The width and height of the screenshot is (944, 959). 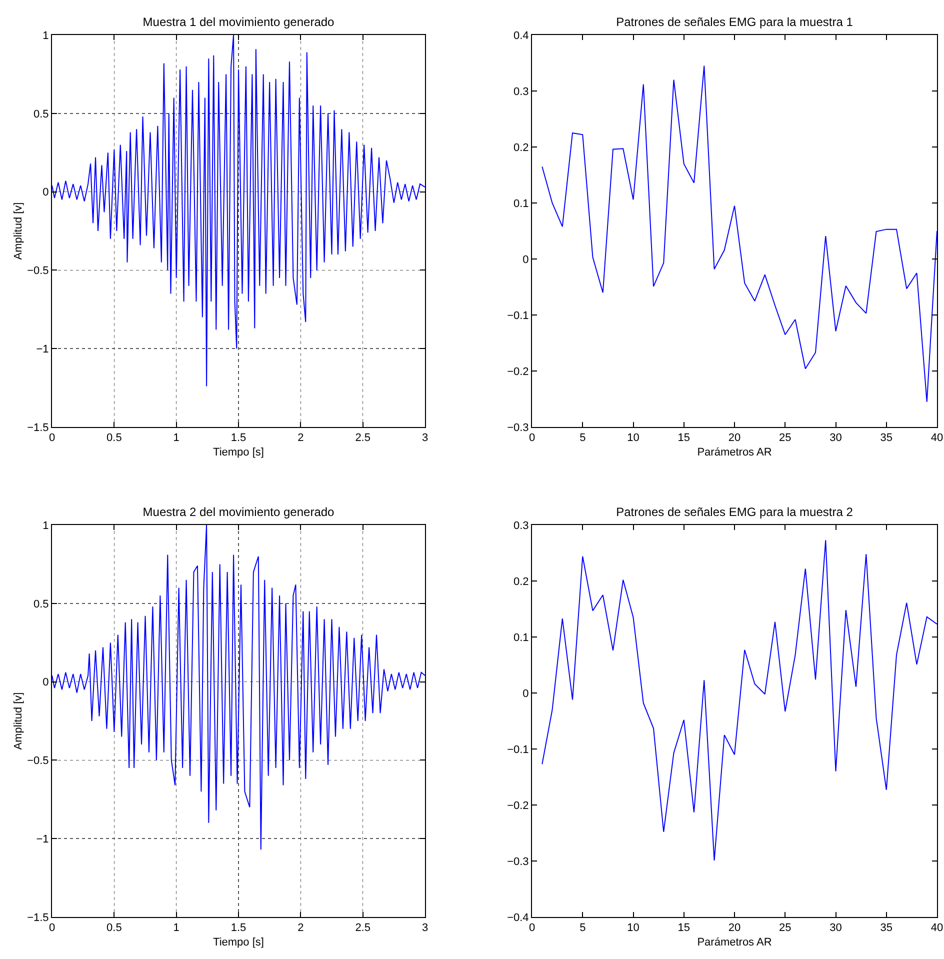 What do you see at coordinates (238, 22) in the screenshot?
I see `chart-title: Muestra 1 del movimiento generado` at bounding box center [238, 22].